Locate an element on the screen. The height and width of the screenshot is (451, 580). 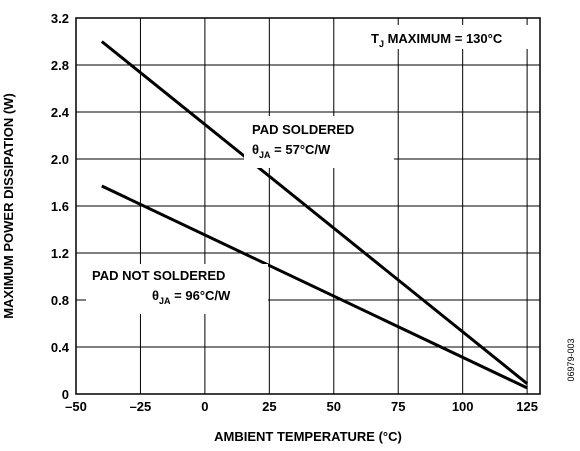
x-tick-label: 125 is located at coordinates (527, 406).